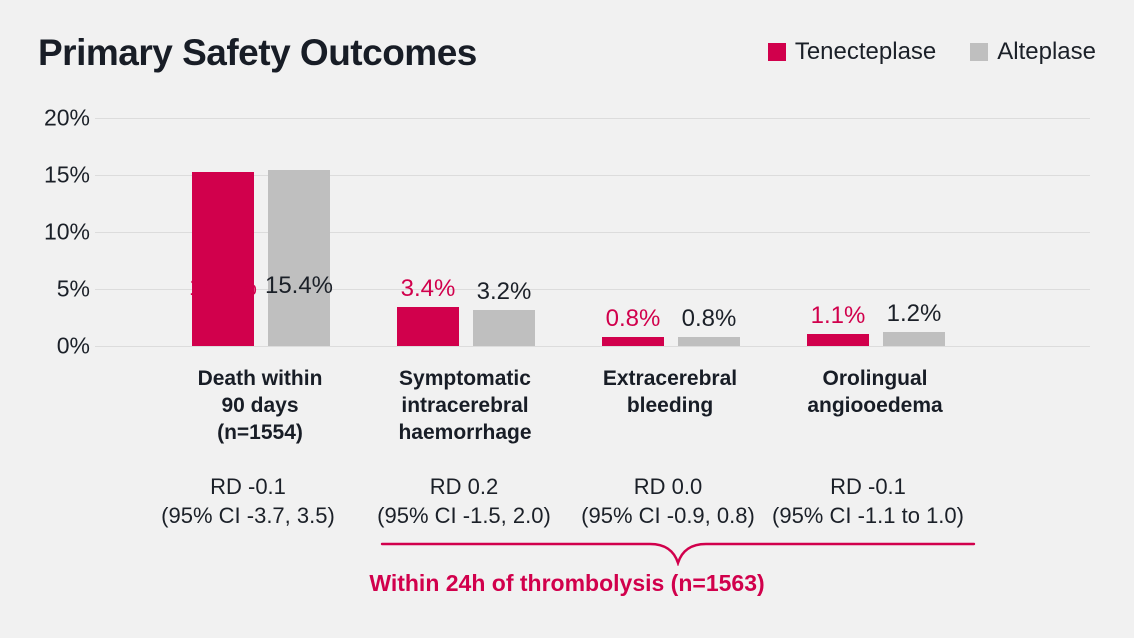 The height and width of the screenshot is (638, 1134). I want to click on bar-value-label: 15.3%, so click(223, 287).